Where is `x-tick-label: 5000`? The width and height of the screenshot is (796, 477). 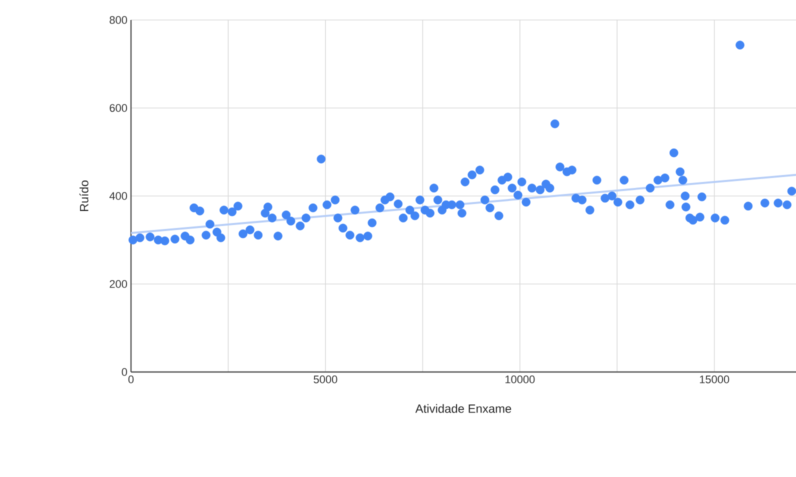 x-tick-label: 5000 is located at coordinates (326, 380).